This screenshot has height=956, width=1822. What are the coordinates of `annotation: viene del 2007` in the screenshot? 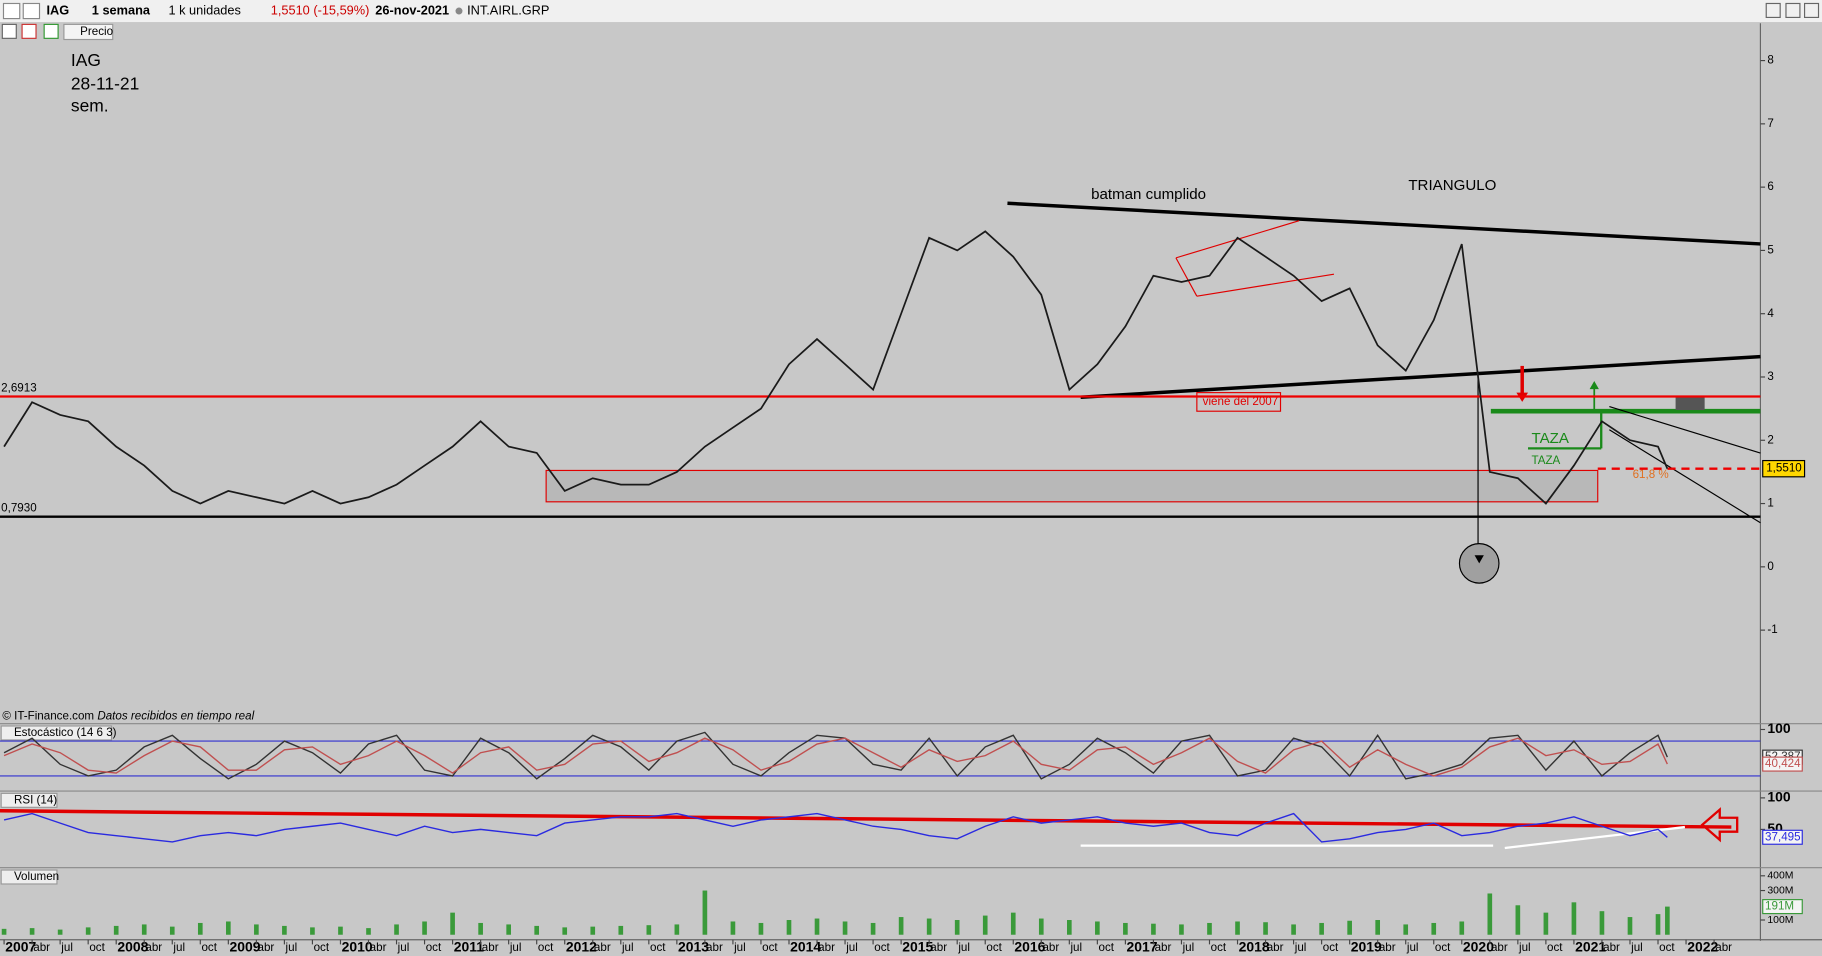 It's located at (1241, 401).